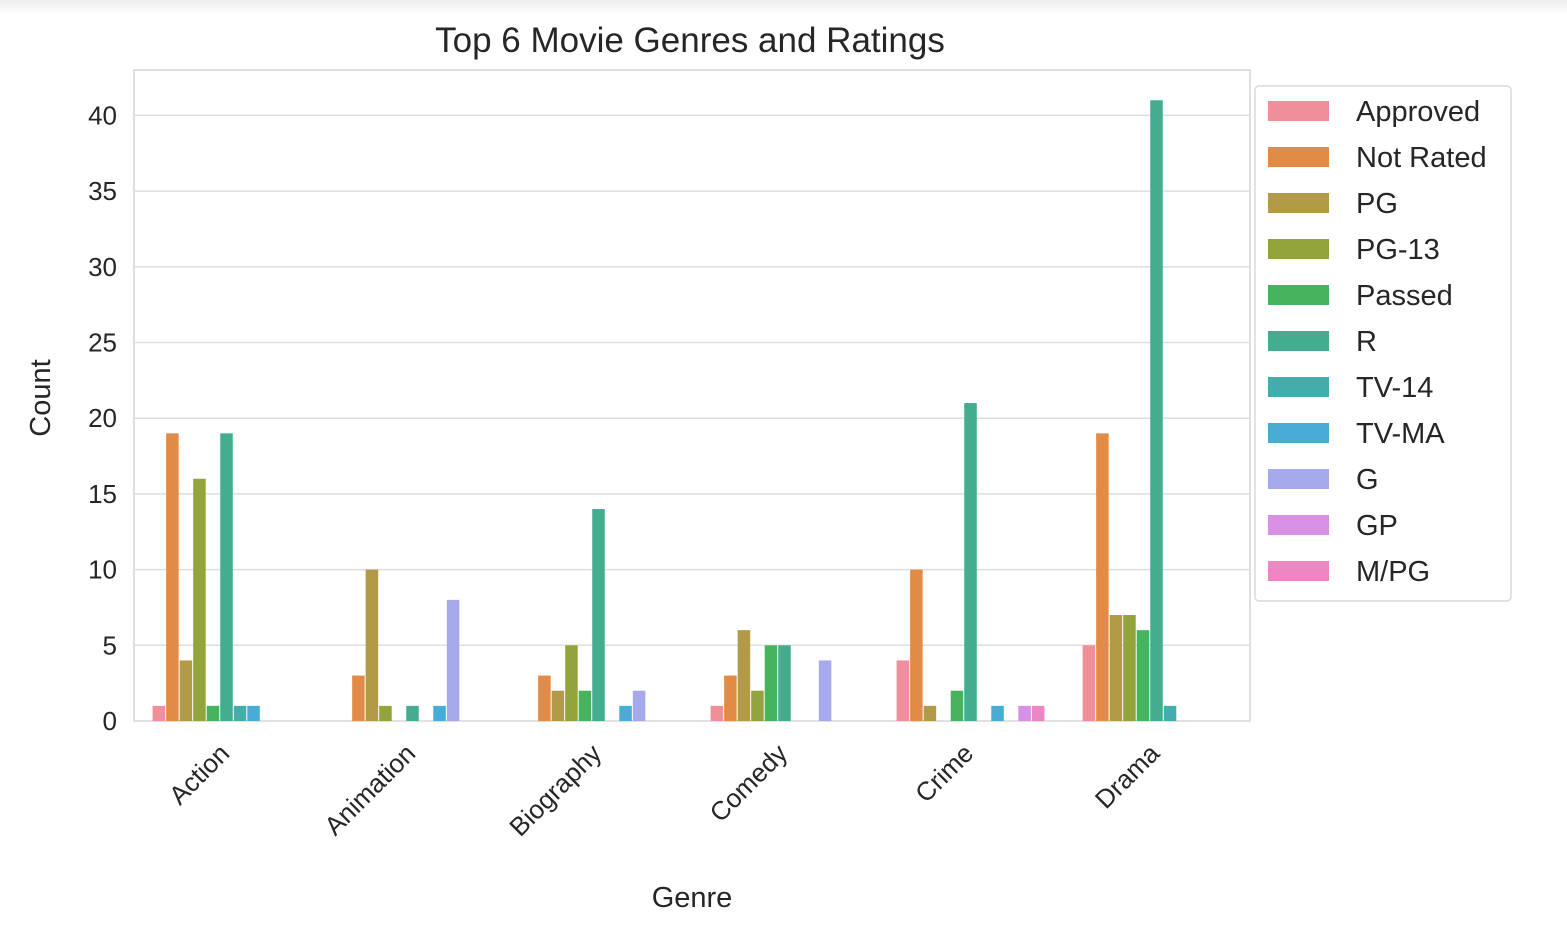 The width and height of the screenshot is (1567, 945). What do you see at coordinates (749, 783) in the screenshot?
I see `x-tick-label-comedy: Comedy` at bounding box center [749, 783].